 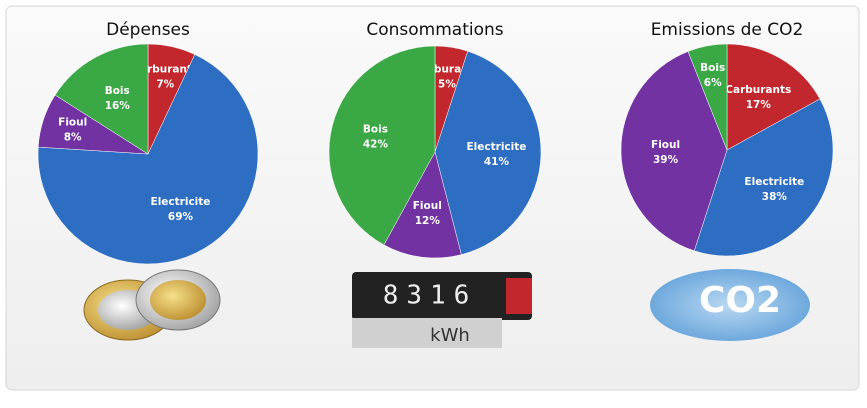 I want to click on slice-value-label: 17%, so click(x=759, y=105).